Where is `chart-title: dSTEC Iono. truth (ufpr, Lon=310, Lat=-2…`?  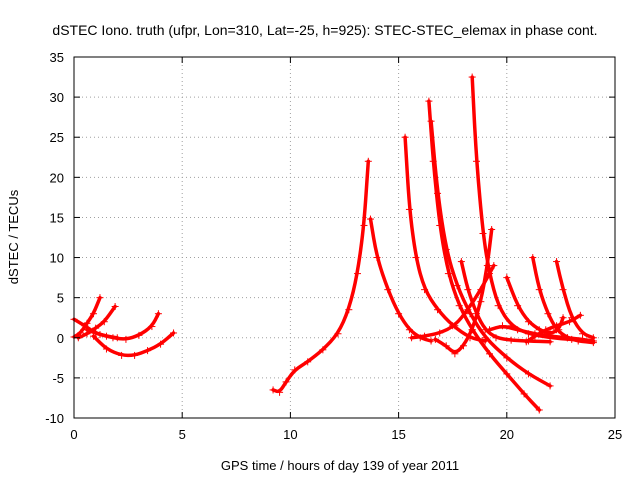
chart-title: dSTEC Iono. truth (ufpr, Lon=310, Lat=-2… is located at coordinates (324, 30).